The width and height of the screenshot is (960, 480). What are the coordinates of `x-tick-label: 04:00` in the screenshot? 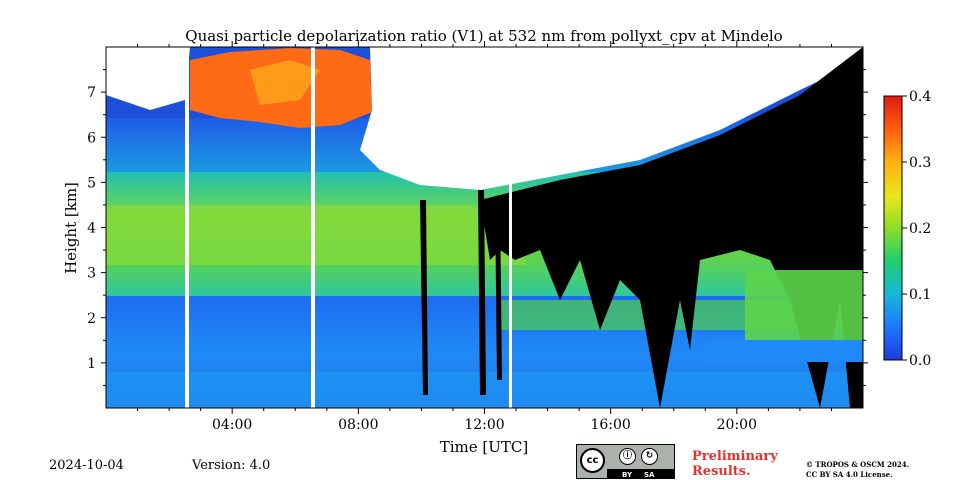 It's located at (232, 425).